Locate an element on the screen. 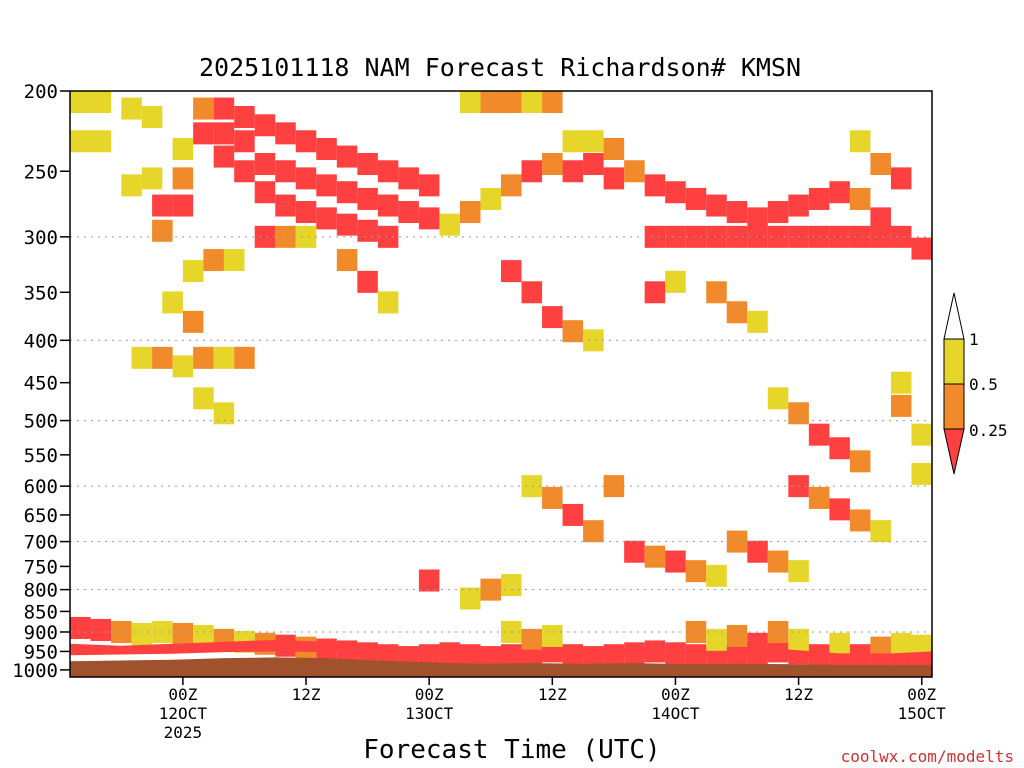 Image resolution: width=1024 pixels, height=768 pixels. y-tick-label: 200 is located at coordinates (41, 92).